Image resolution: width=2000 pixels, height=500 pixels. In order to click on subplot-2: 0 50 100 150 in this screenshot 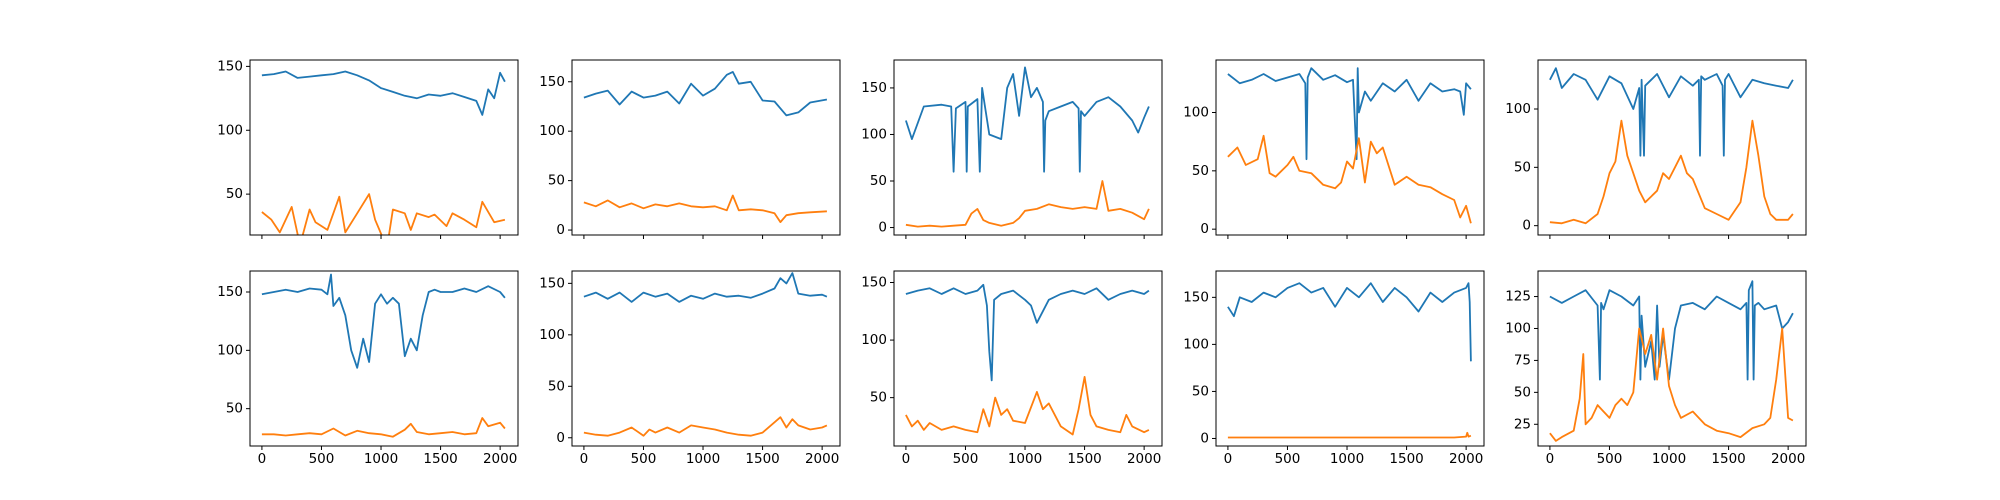, I will do `click(690, 149)`.